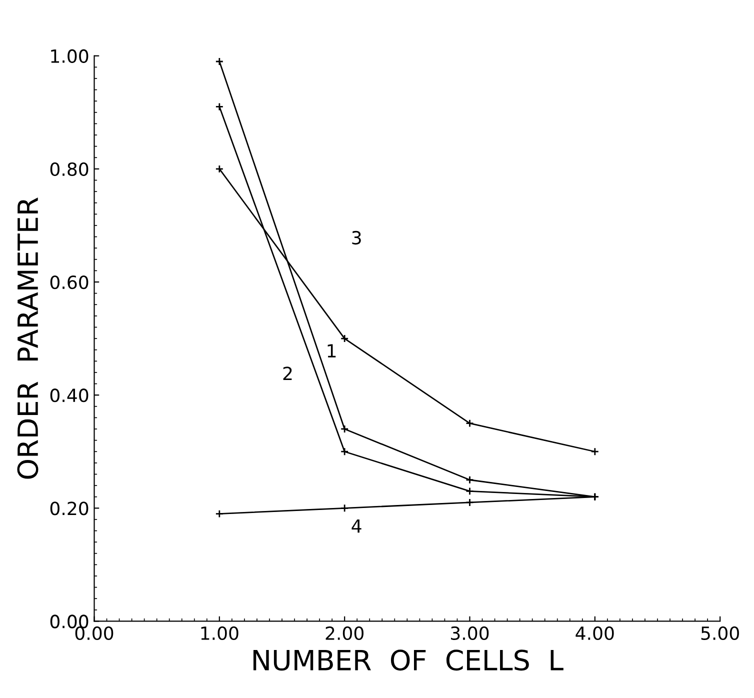 The width and height of the screenshot is (754, 698). Describe the element at coordinates (219, 633) in the screenshot. I see `x-tick-label: 1.00` at that location.